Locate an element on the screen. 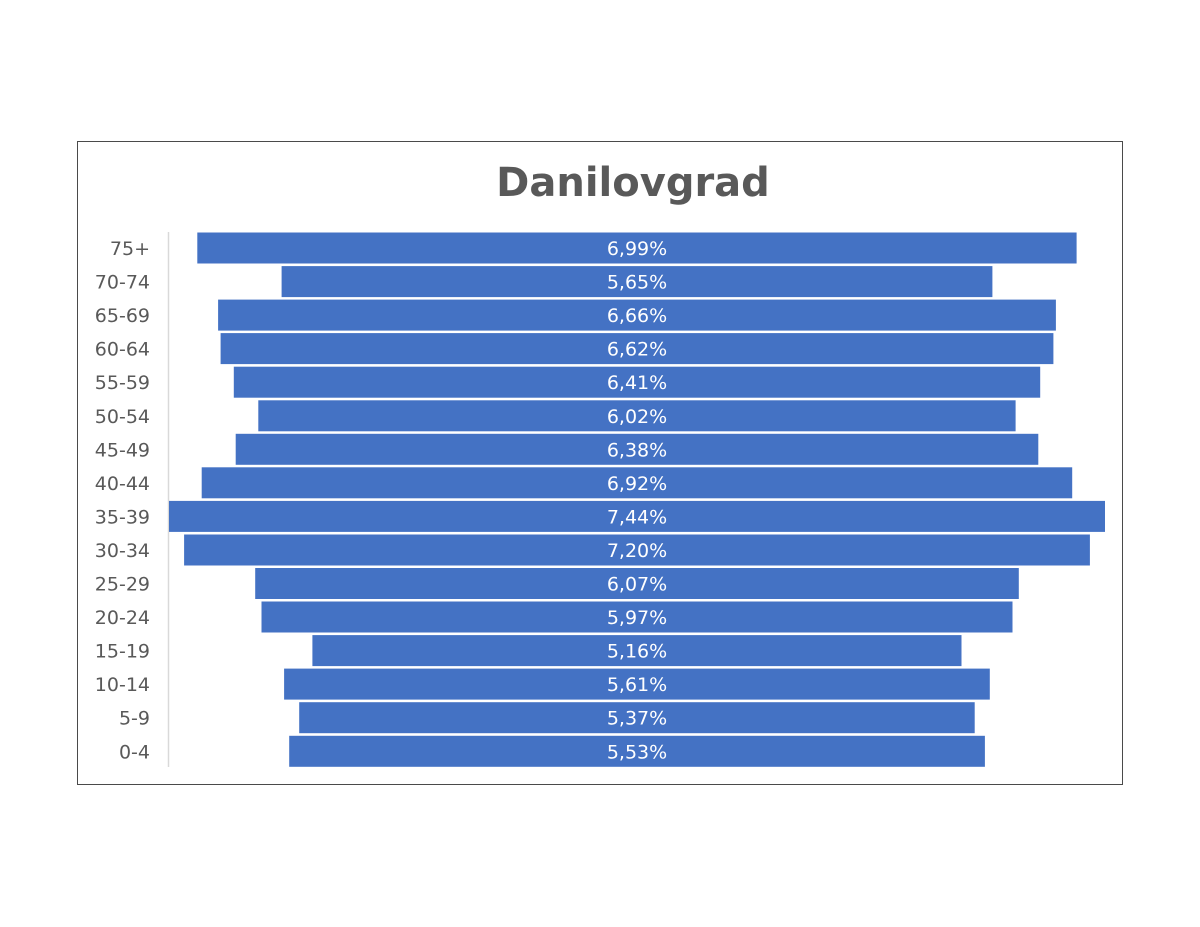  value-label-55-59: 6,41% is located at coordinates (637, 383).